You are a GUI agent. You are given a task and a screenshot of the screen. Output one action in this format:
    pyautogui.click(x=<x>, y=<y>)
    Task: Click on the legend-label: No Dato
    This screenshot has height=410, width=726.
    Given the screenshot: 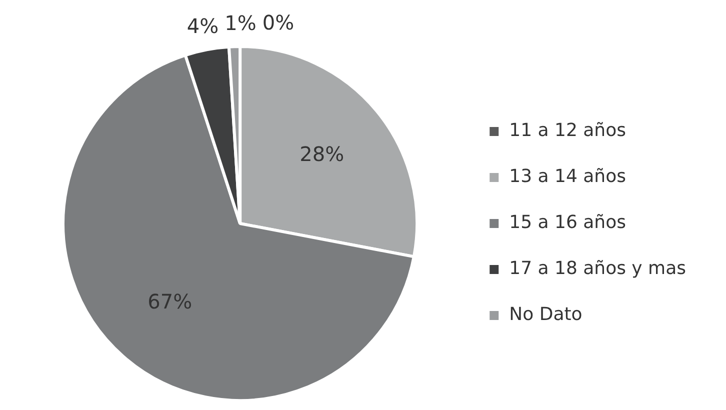 What is the action you would take?
    pyautogui.click(x=545, y=315)
    